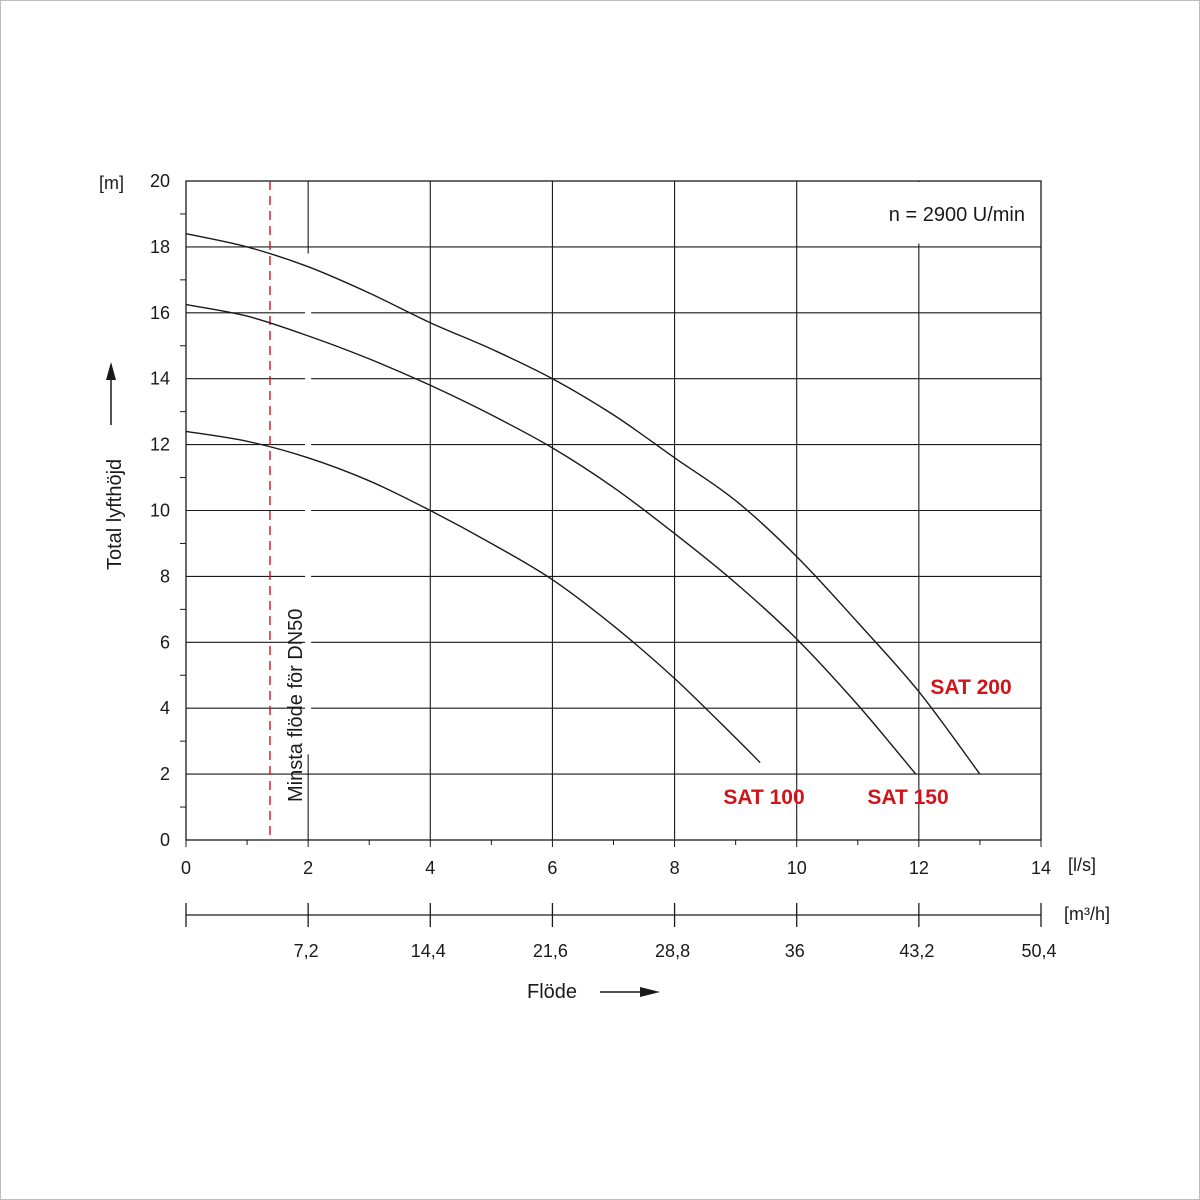 This screenshot has height=1200, width=1200. I want to click on x2-unit: [m³/h], so click(1087, 914).